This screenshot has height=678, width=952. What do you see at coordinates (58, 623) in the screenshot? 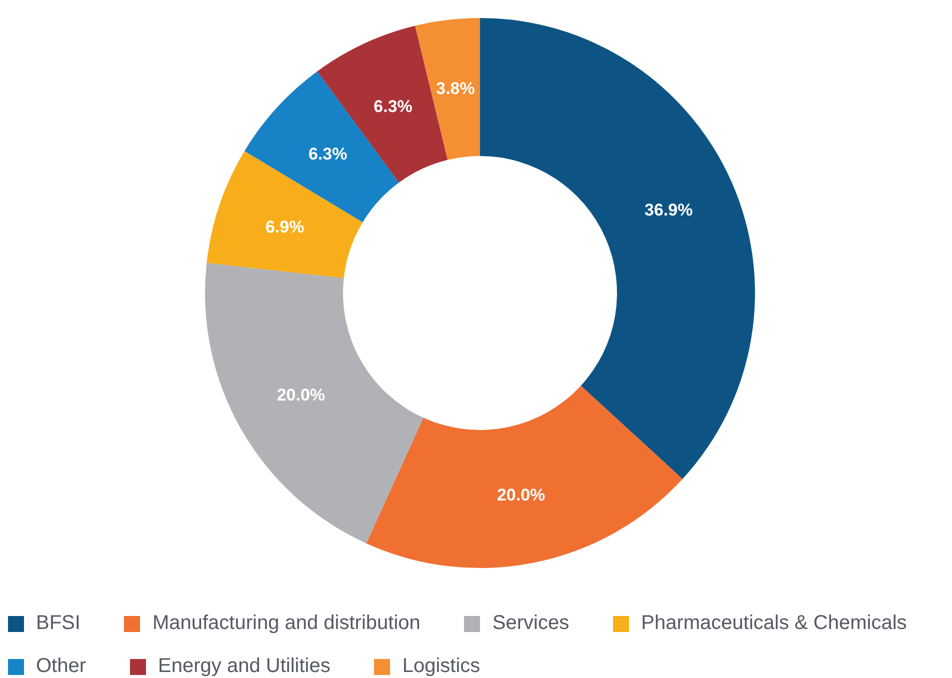
I see `legend-label: BFSI` at bounding box center [58, 623].